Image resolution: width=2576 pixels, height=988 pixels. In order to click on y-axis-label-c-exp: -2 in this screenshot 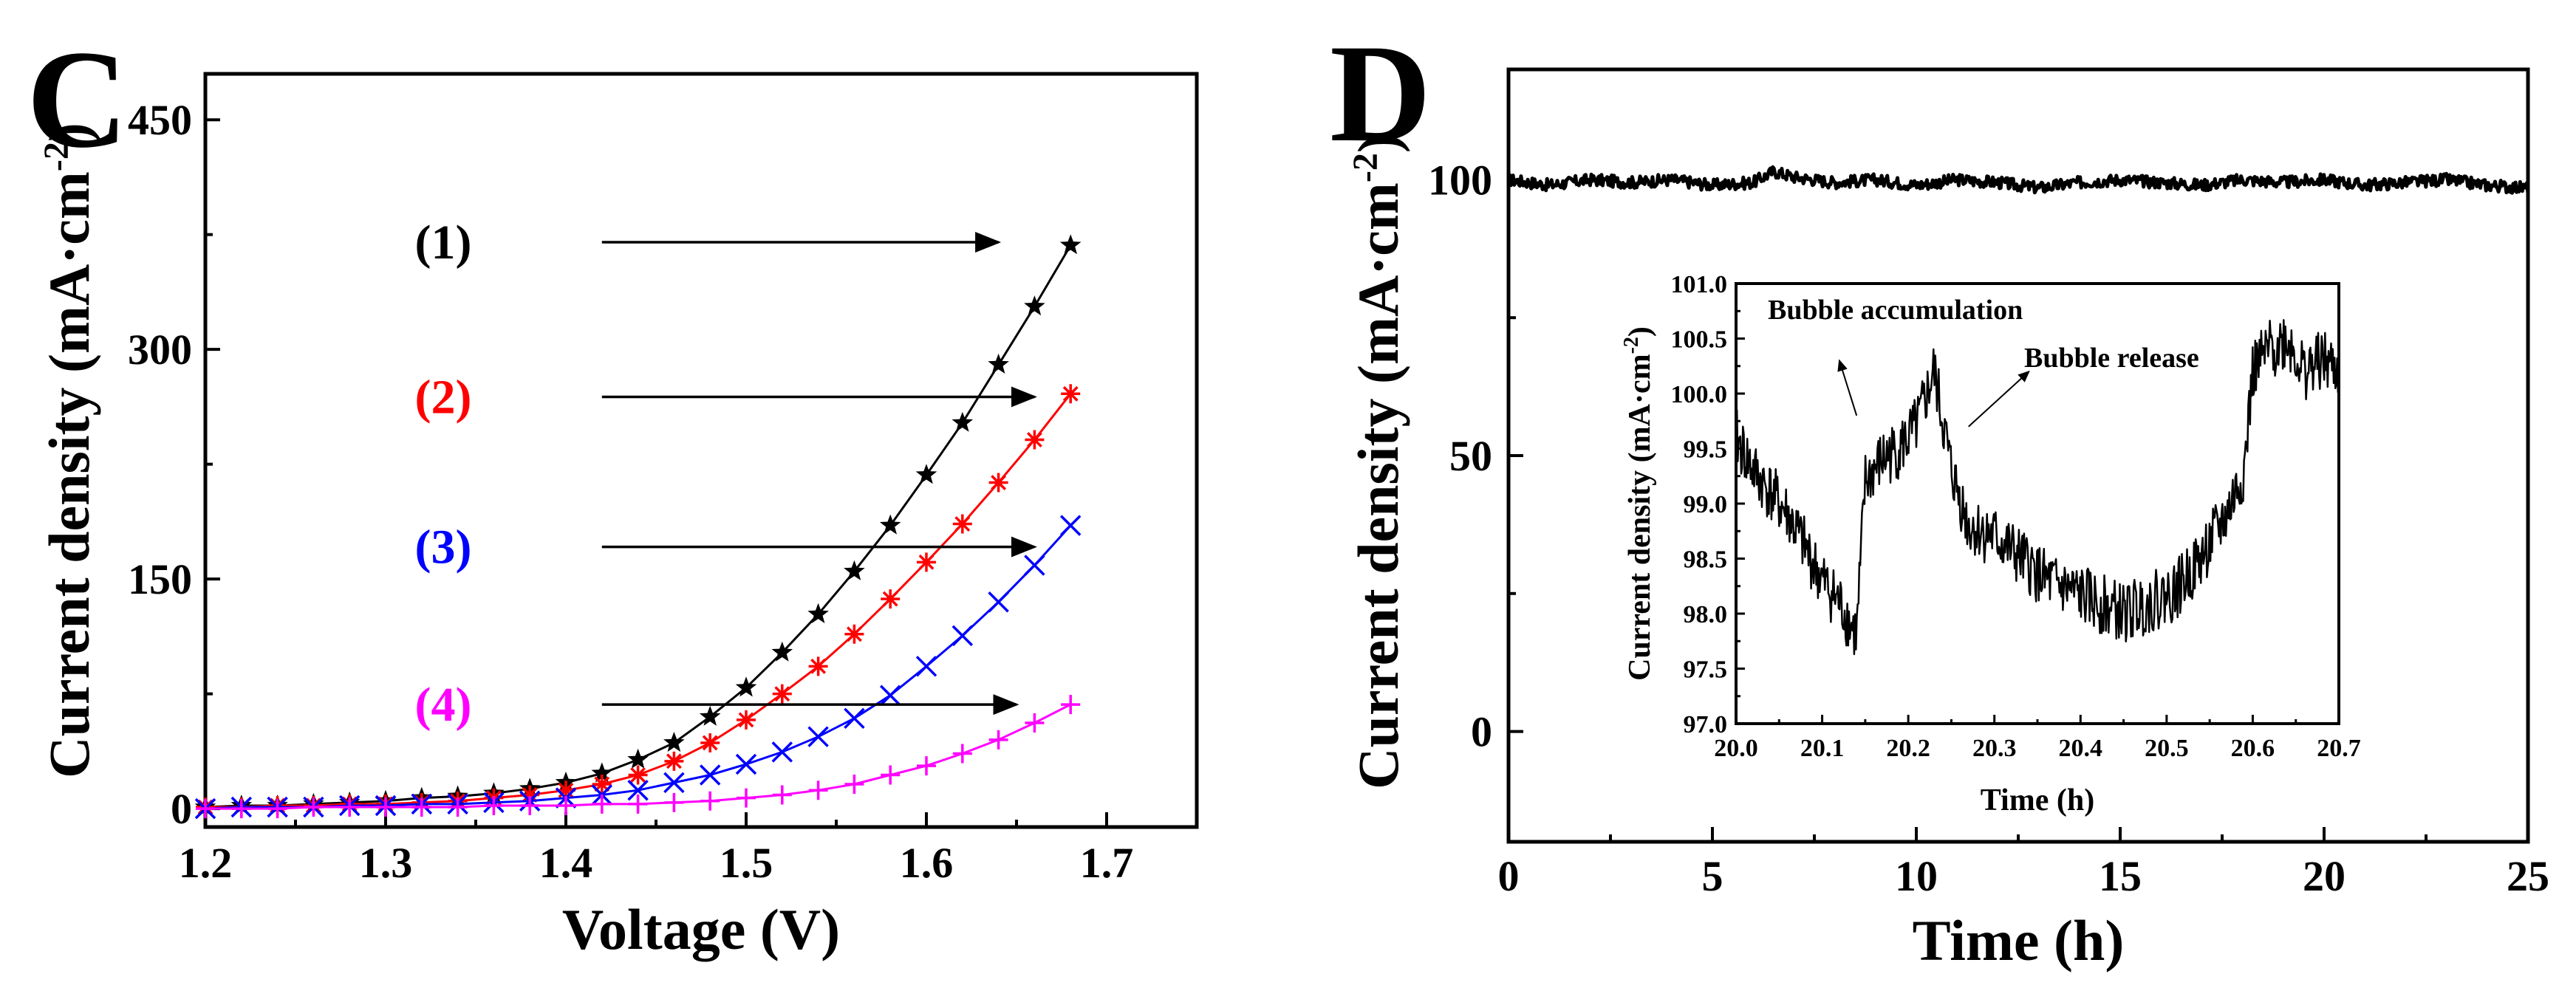, I will do `click(57, 156)`.